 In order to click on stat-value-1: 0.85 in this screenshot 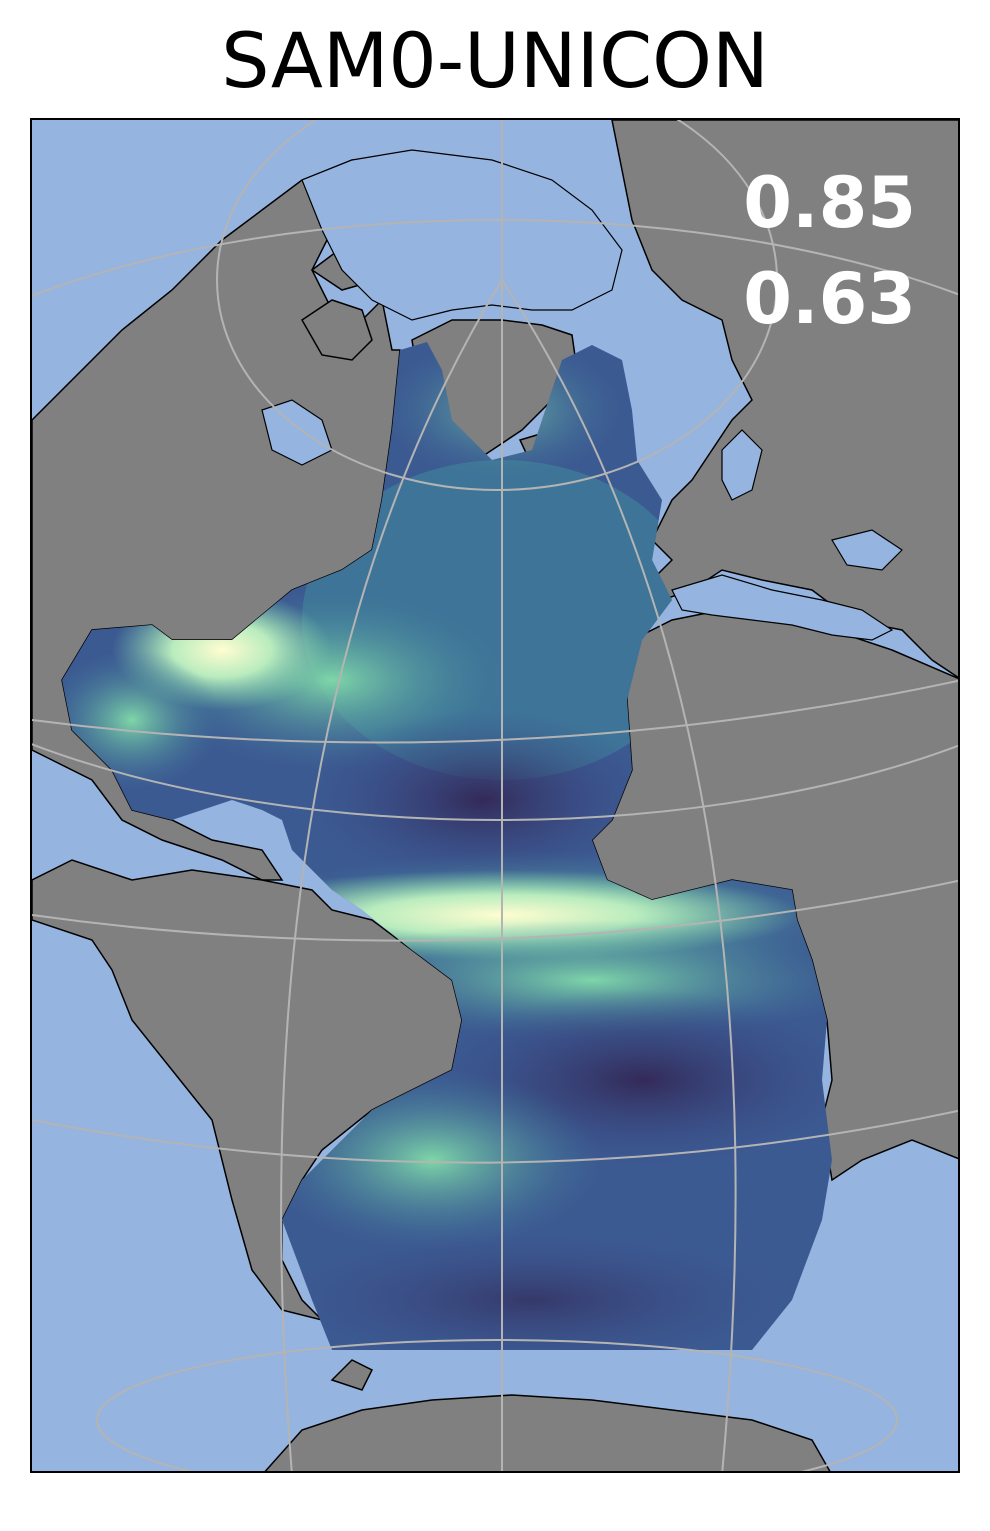, I will do `click(829, 203)`.